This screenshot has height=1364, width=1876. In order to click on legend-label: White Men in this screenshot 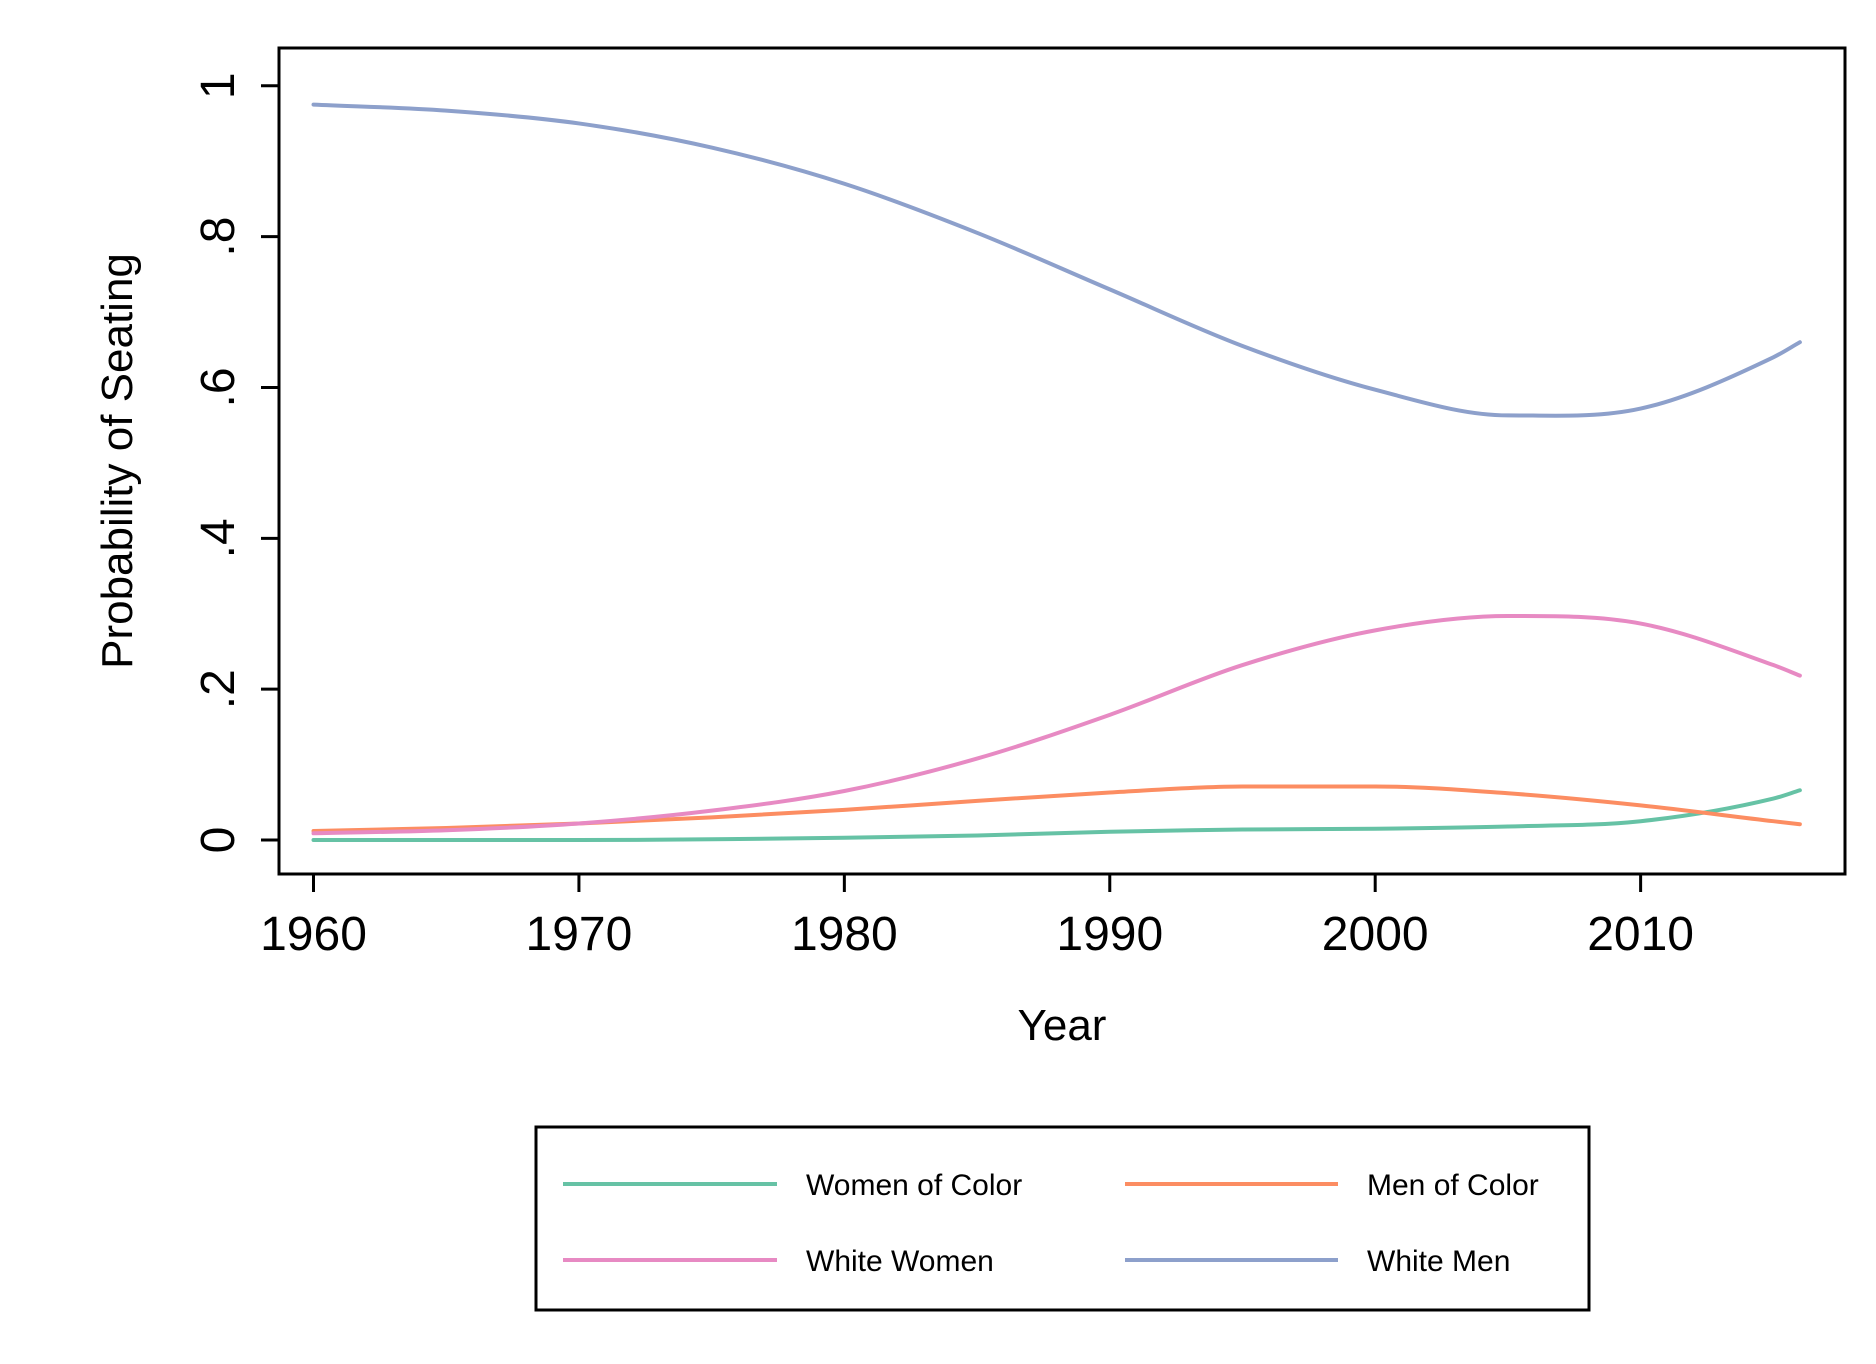, I will do `click(1438, 1261)`.